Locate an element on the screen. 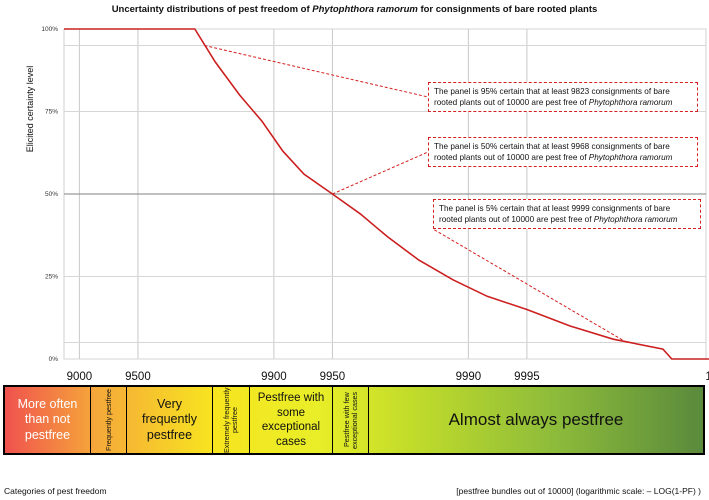 The image size is (709, 500). x-tick-label: 9995 is located at coordinates (527, 377).